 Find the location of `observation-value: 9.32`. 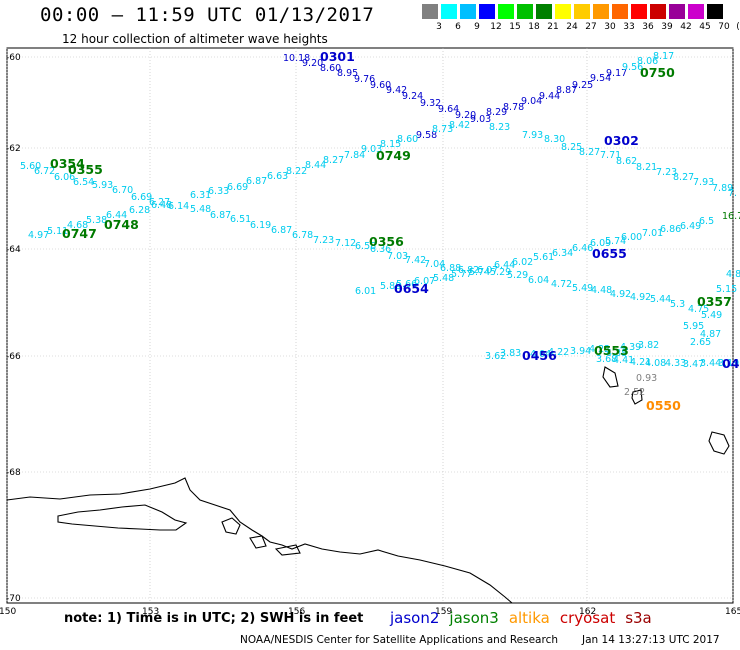

observation-value: 9.32 is located at coordinates (430, 103).